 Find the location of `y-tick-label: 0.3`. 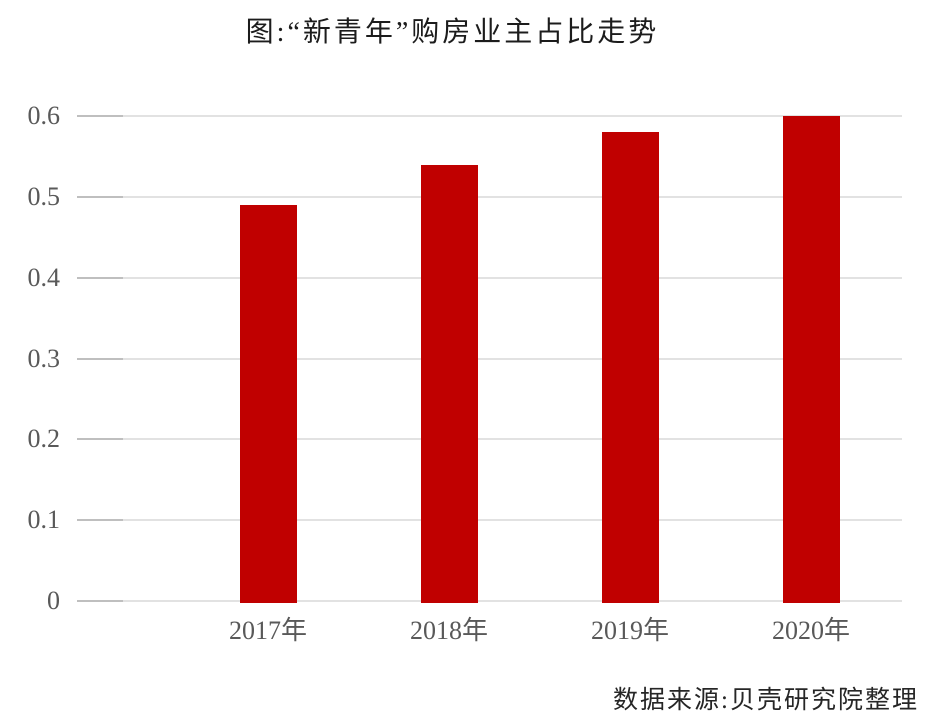

y-tick-label: 0.3 is located at coordinates (44, 358).